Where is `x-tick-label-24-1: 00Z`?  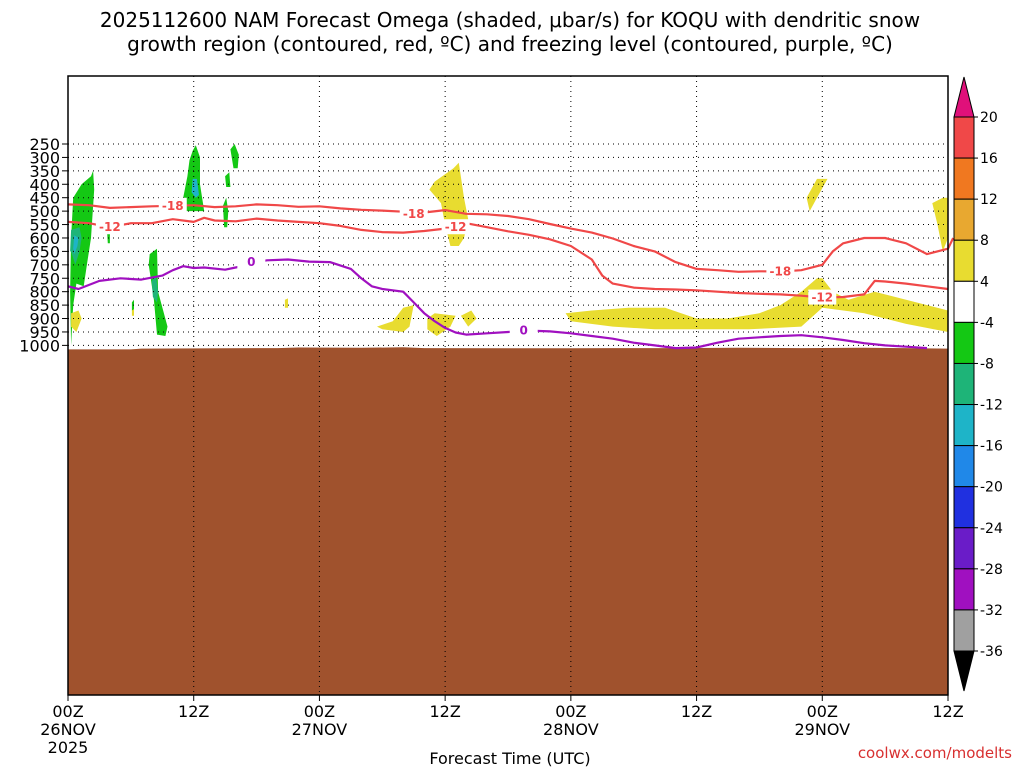 x-tick-label-24-1: 00Z is located at coordinates (319, 711).